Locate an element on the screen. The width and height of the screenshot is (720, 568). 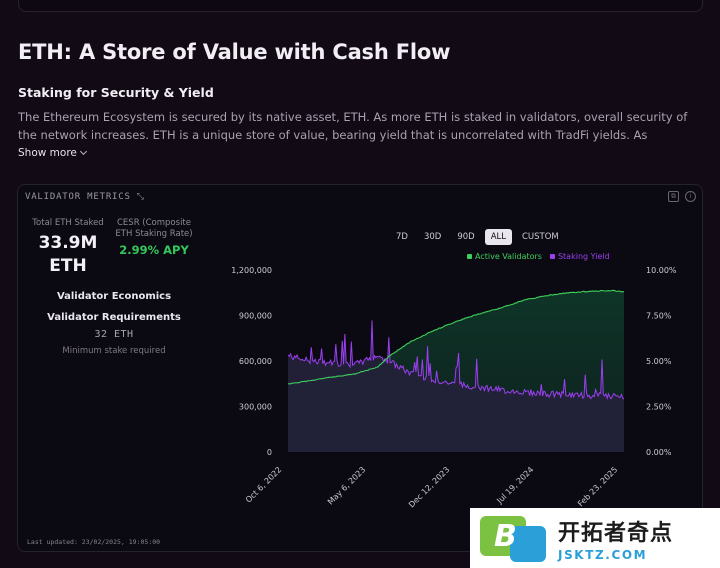
total-staked-label: Total ETH Staked is located at coordinates (68, 223).